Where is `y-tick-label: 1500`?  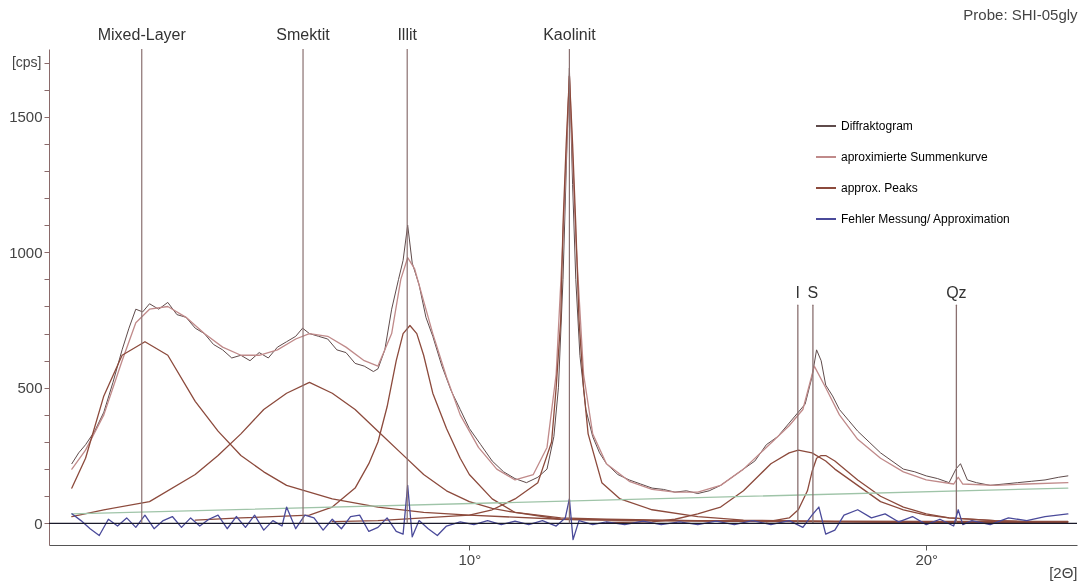 y-tick-label: 1500 is located at coordinates (26, 117).